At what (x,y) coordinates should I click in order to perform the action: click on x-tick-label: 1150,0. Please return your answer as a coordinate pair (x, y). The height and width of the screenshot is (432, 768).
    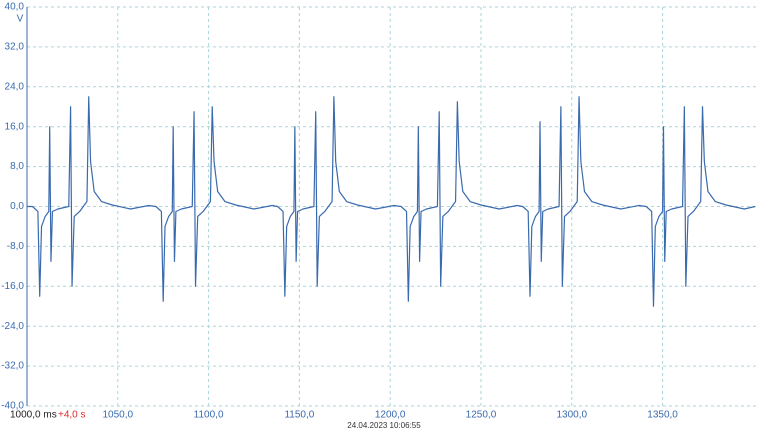
    Looking at the image, I should click on (299, 415).